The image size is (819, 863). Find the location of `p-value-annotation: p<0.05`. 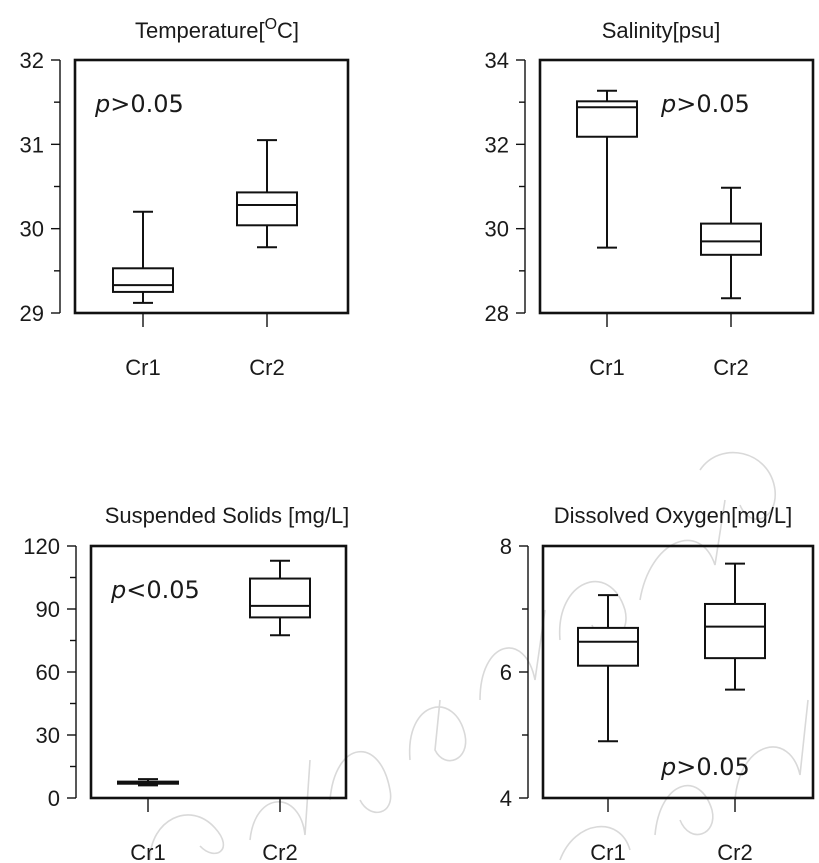

p-value-annotation: p<0.05 is located at coordinates (155, 590).